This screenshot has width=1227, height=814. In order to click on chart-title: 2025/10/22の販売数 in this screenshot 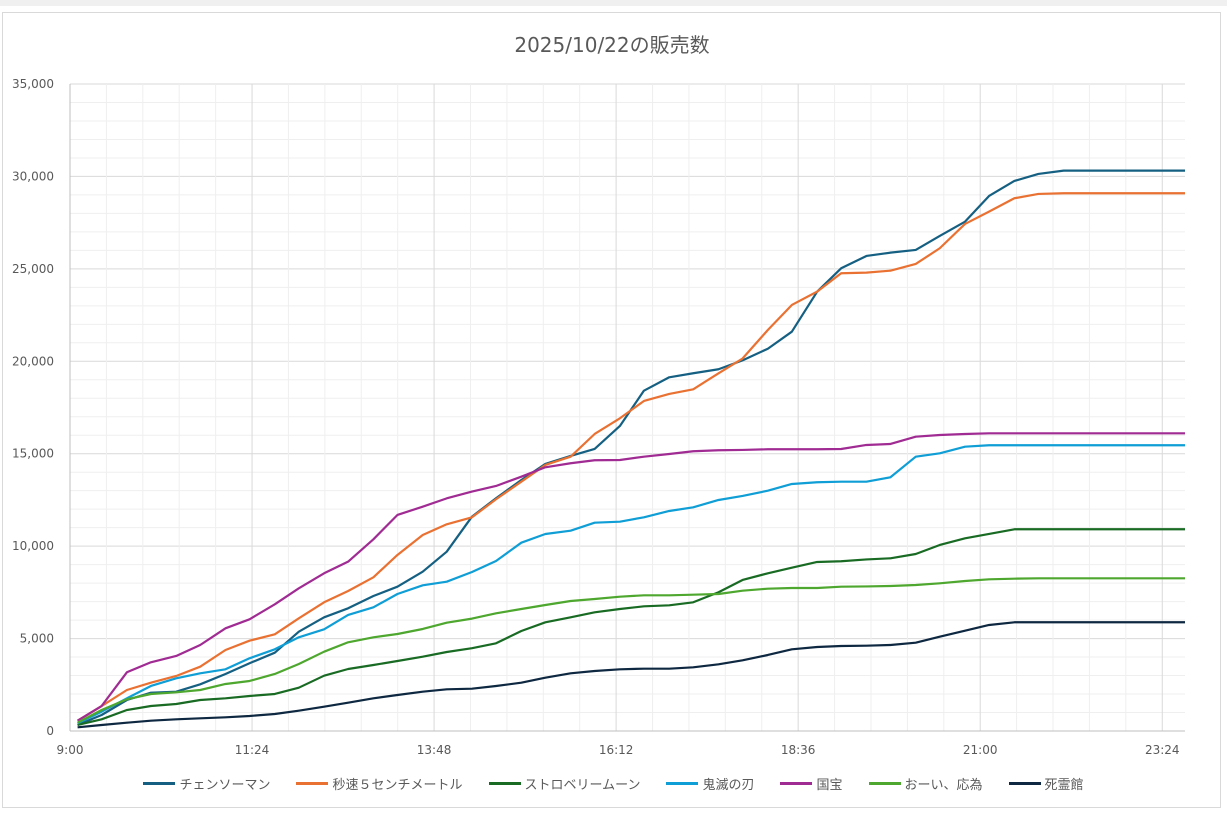, I will do `click(611, 45)`.